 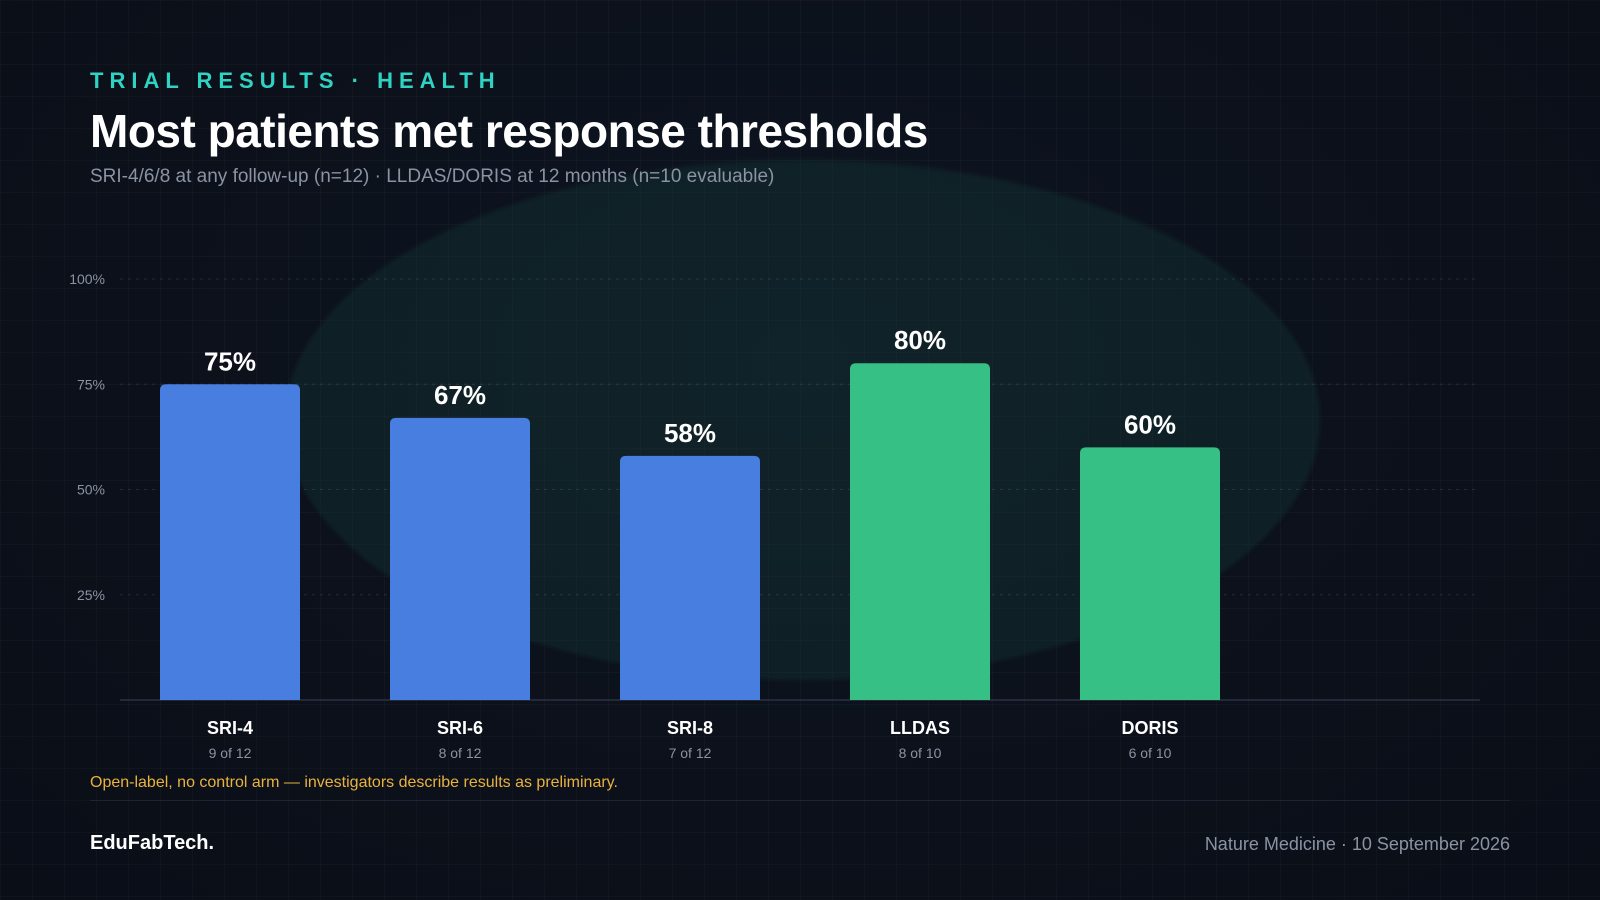 I want to click on x-category-label: SRI-6, so click(x=460, y=728).